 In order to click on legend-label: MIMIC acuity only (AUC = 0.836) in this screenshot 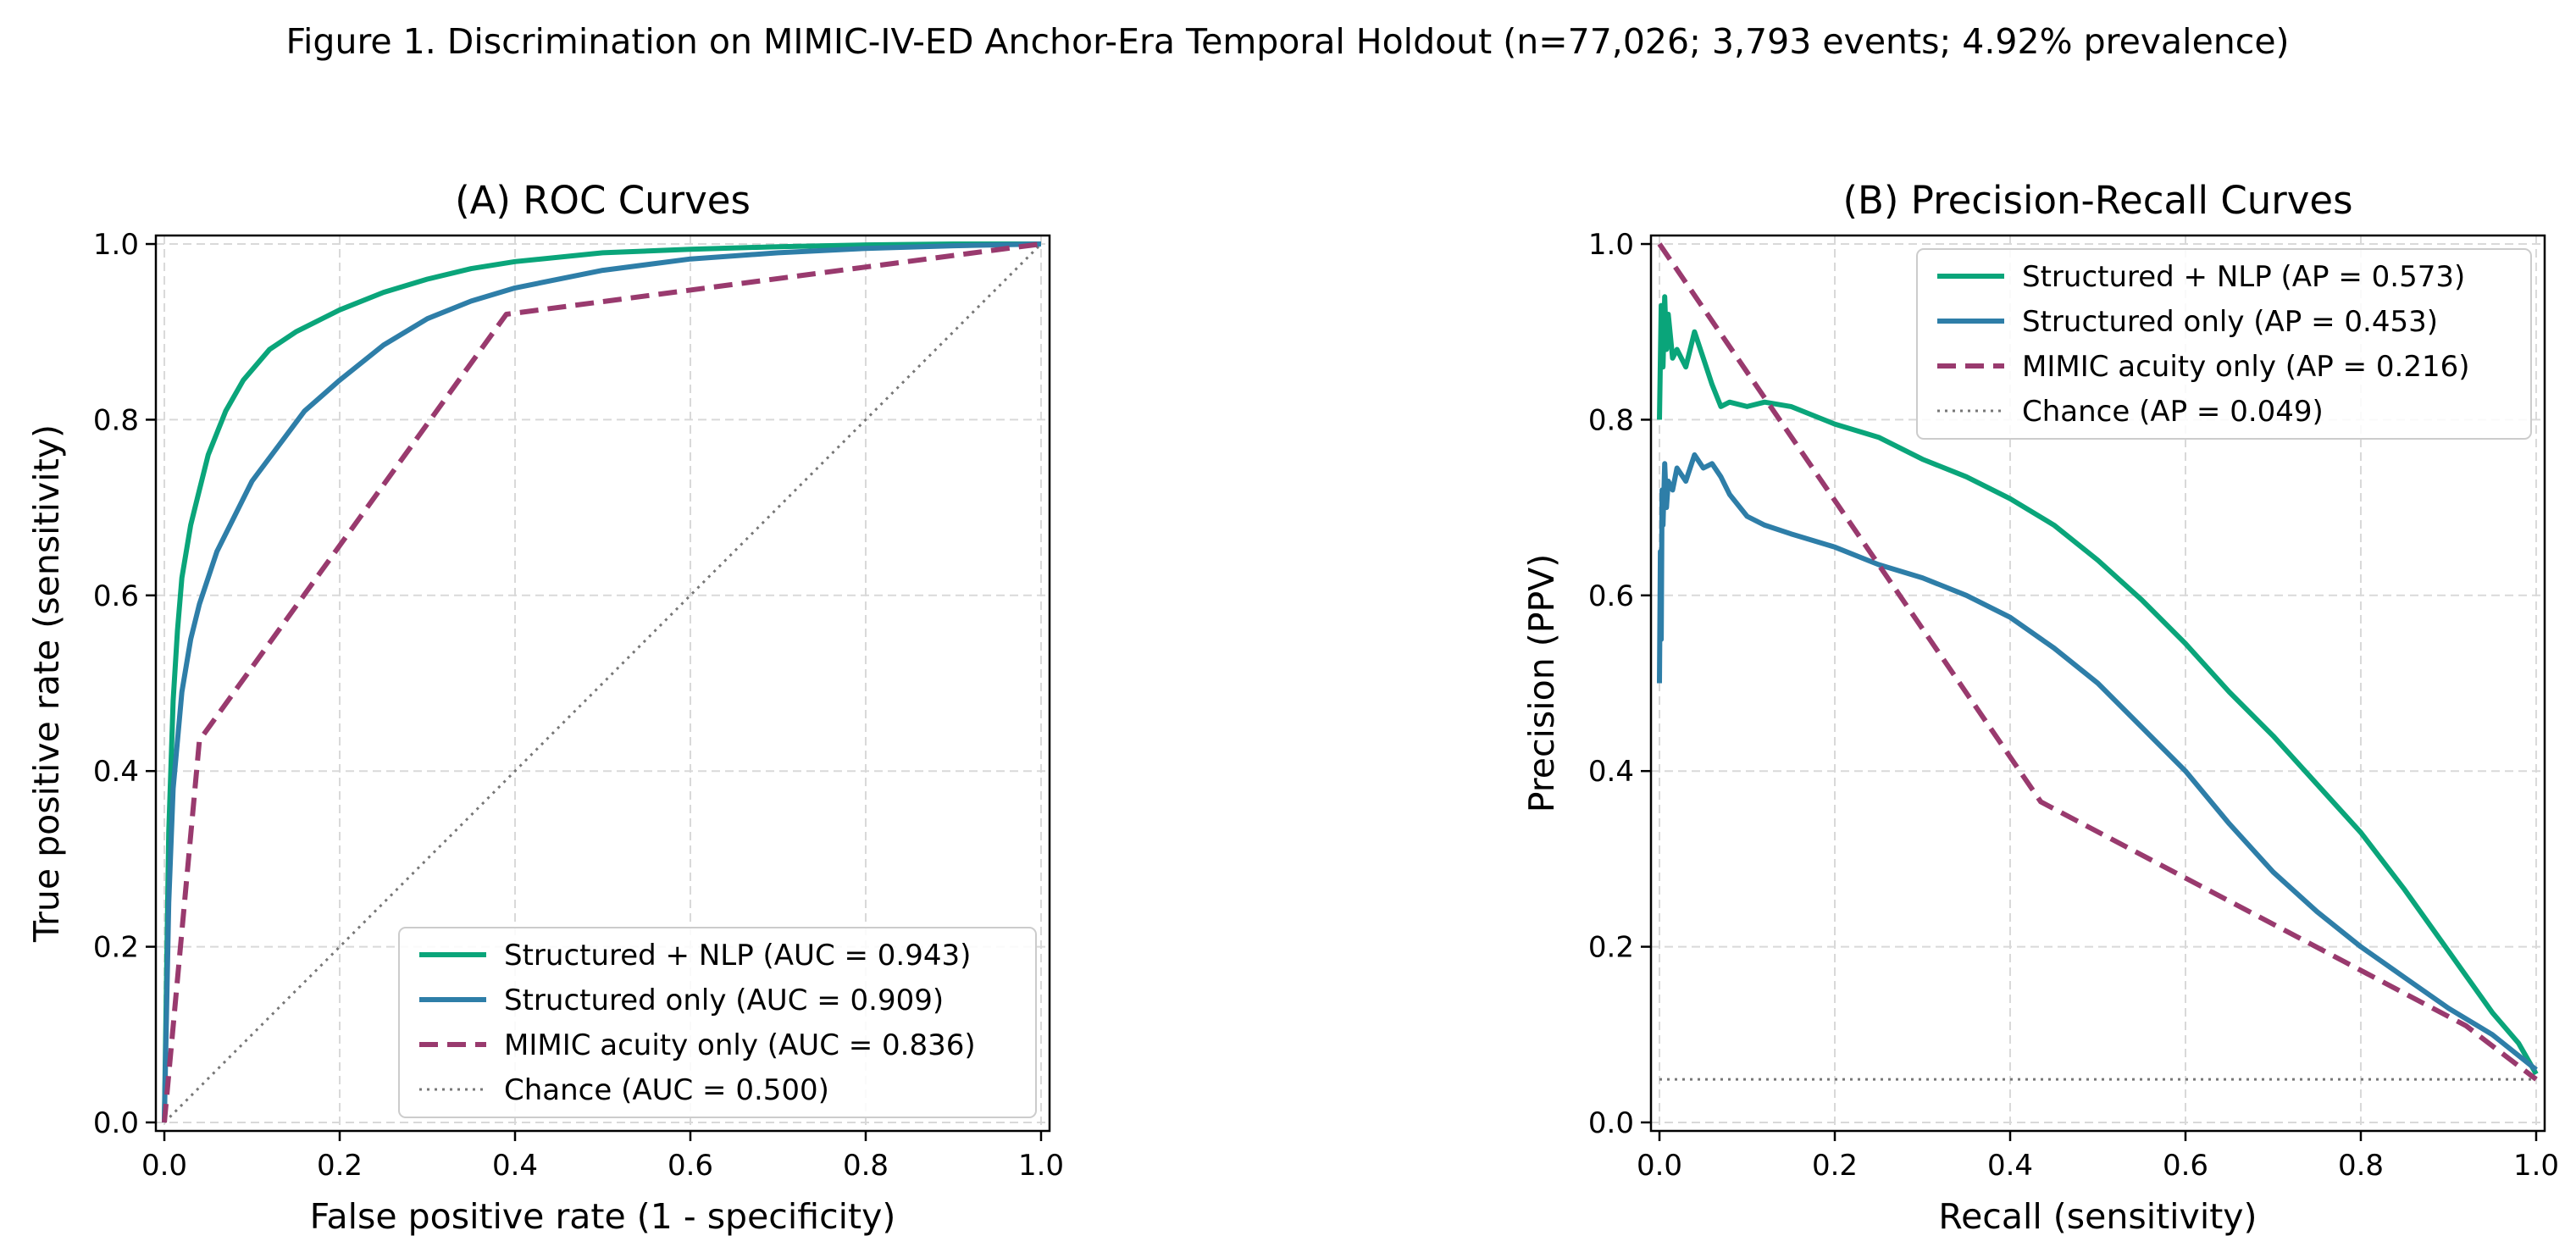, I will do `click(740, 1045)`.